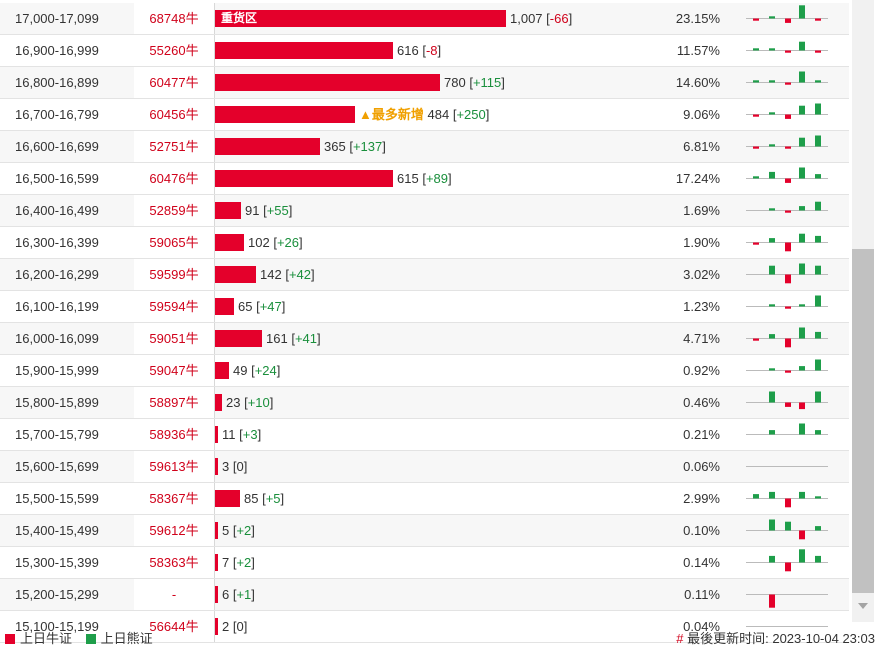 This screenshot has height=656, width=880. What do you see at coordinates (863, 606) in the screenshot?
I see `scroll-down-arrow-icon` at bounding box center [863, 606].